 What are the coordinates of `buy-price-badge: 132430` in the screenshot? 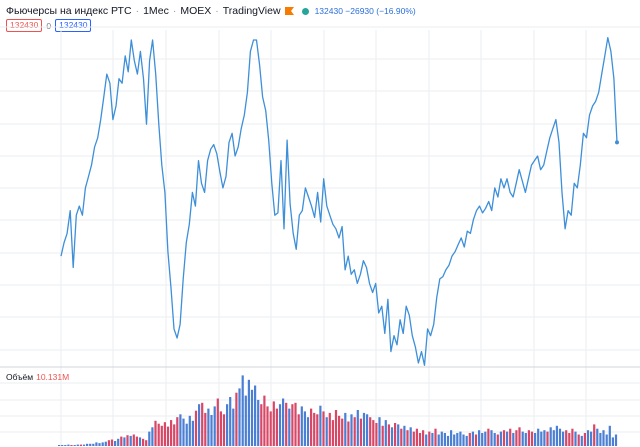 It's located at (73, 25).